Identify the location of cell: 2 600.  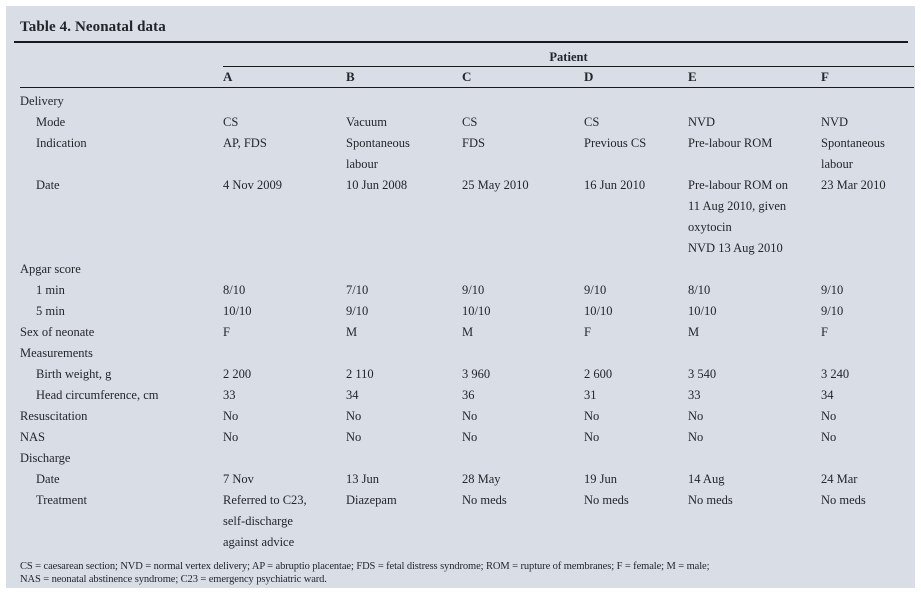
(598, 374).